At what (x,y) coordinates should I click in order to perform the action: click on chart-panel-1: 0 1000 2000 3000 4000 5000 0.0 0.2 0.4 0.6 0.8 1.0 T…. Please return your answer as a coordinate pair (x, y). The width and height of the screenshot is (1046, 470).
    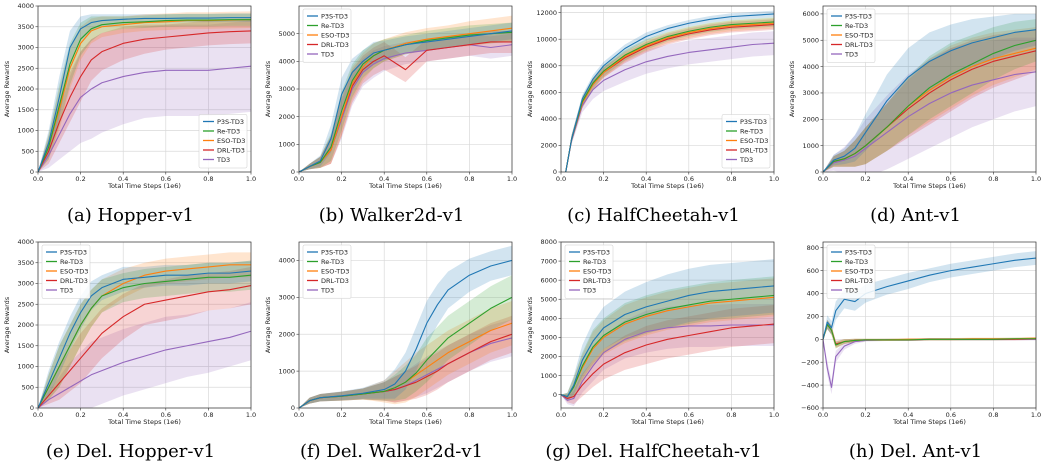
    Looking at the image, I should click on (391, 117).